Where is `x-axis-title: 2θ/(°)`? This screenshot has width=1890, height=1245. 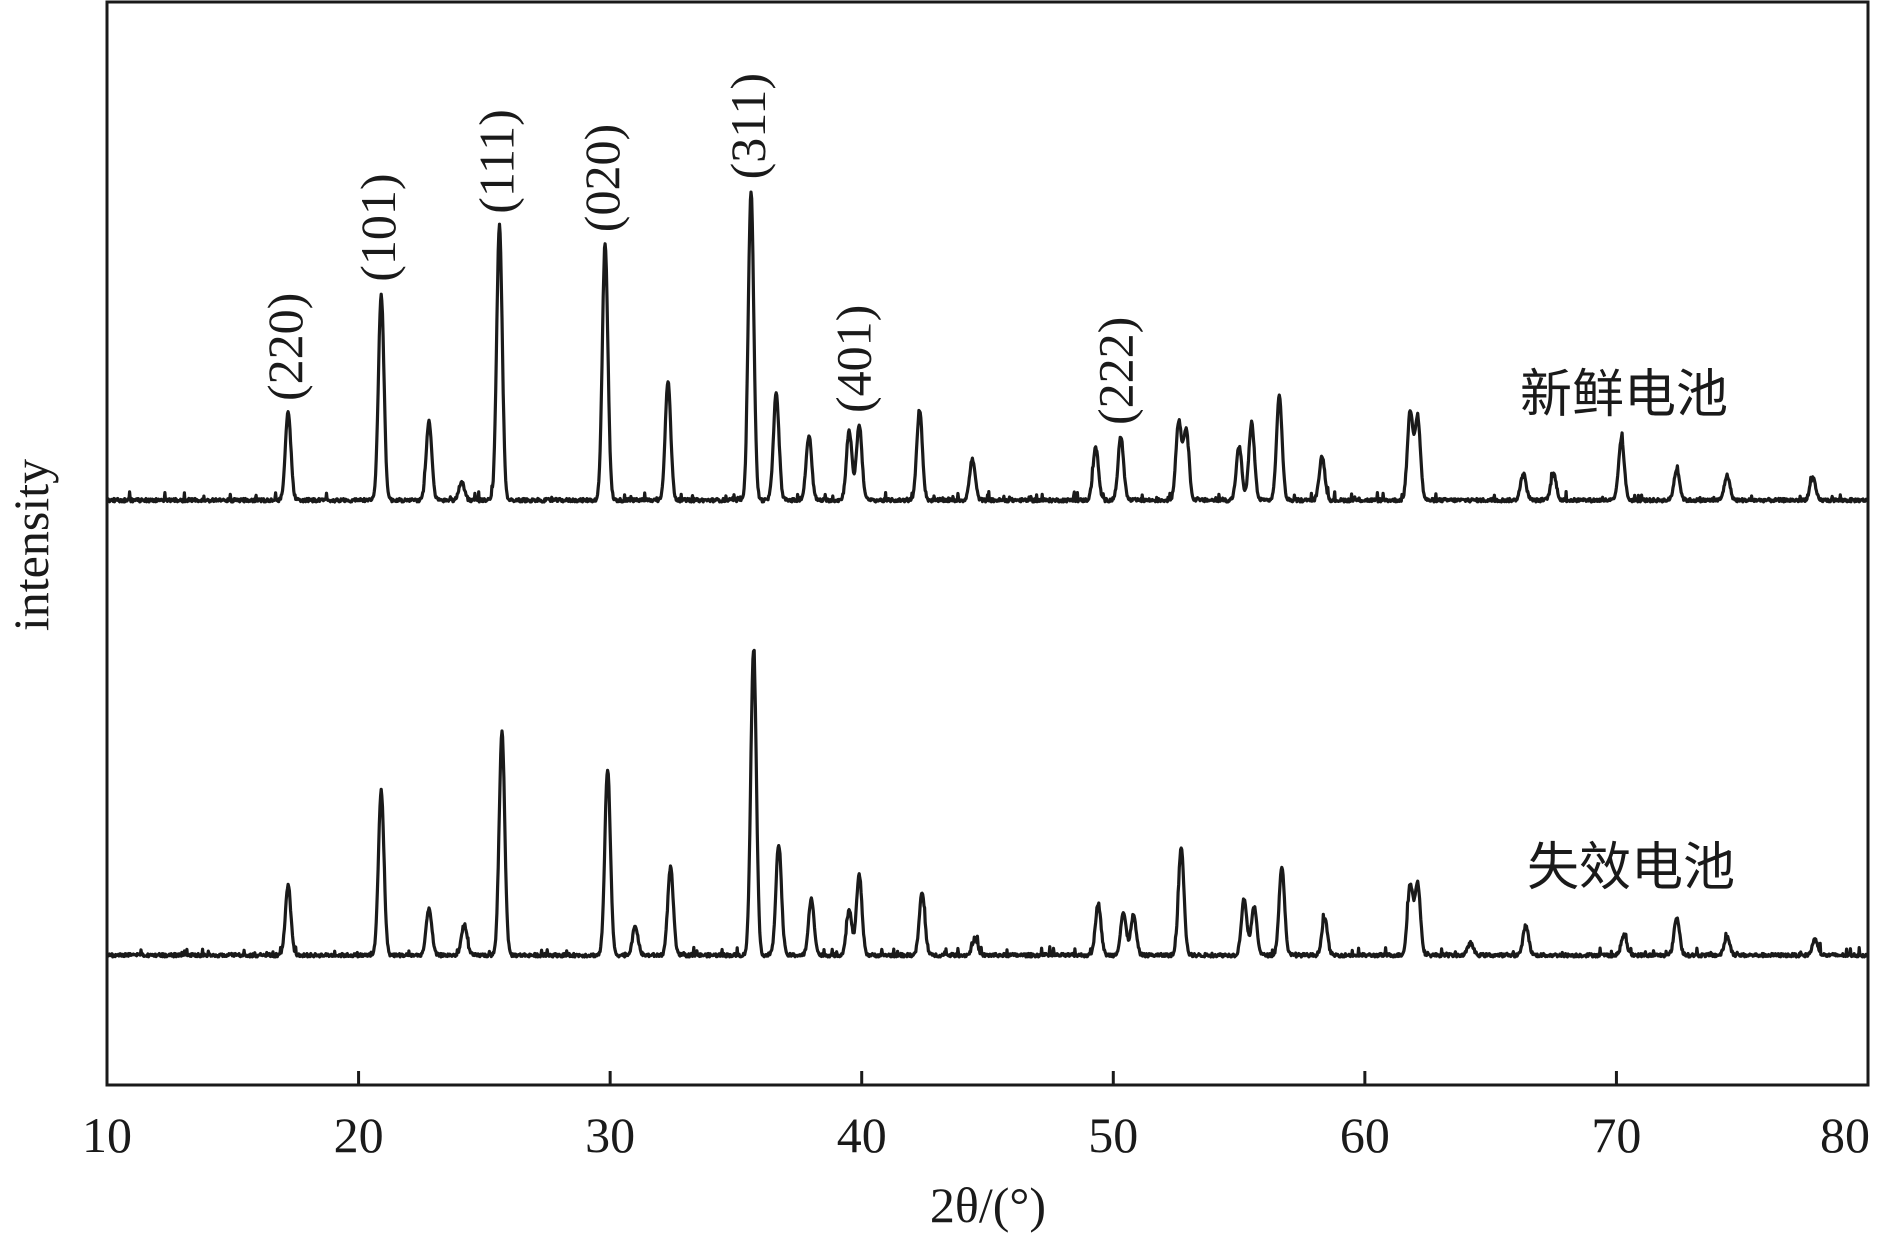
x-axis-title: 2θ/(°) is located at coordinates (988, 1205).